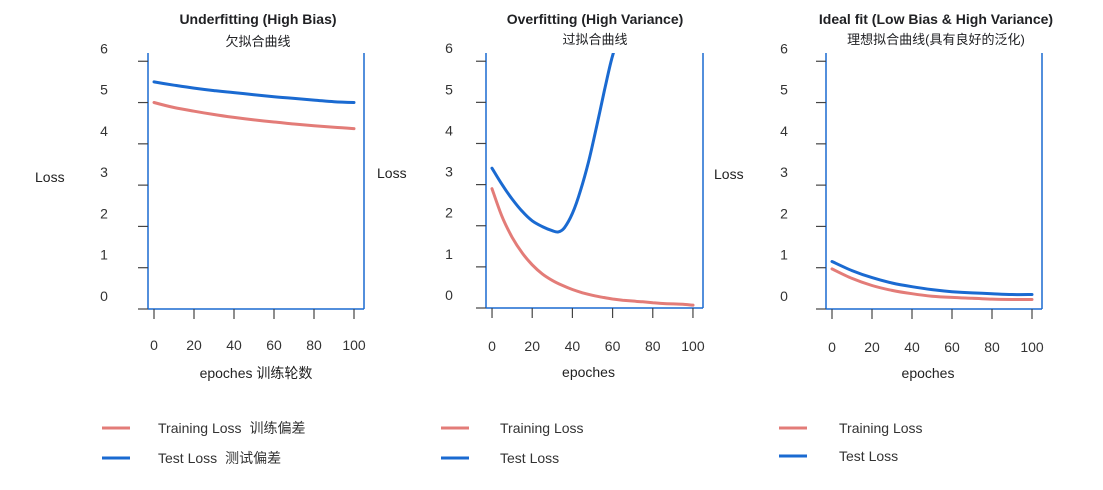  What do you see at coordinates (595, 19) in the screenshot?
I see `chart-title: Overfitting (High Variance)` at bounding box center [595, 19].